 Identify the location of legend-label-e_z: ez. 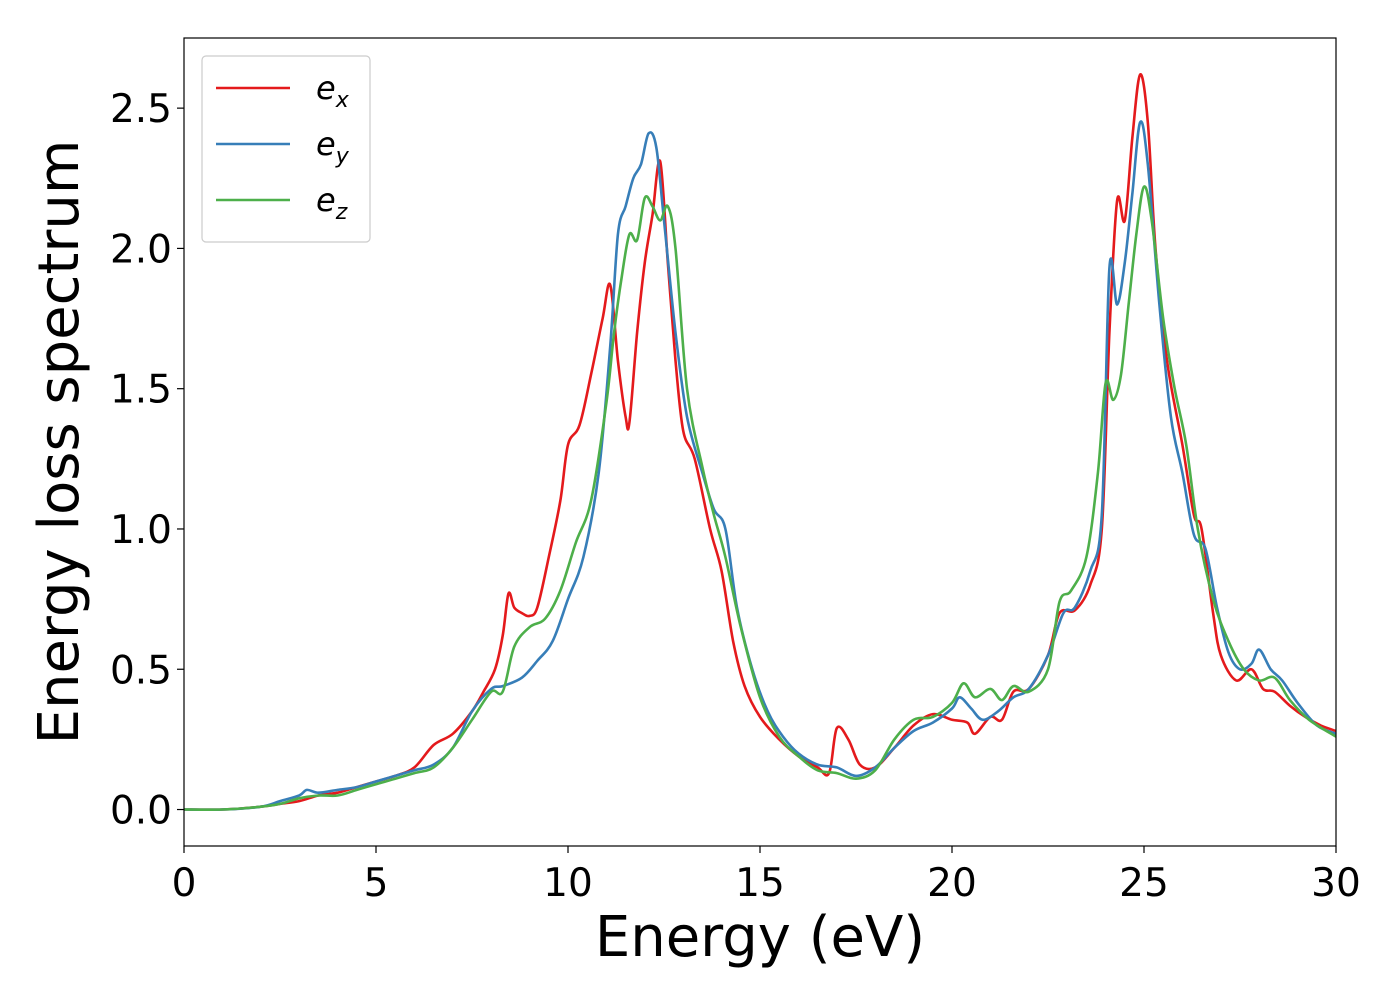
(332, 203).